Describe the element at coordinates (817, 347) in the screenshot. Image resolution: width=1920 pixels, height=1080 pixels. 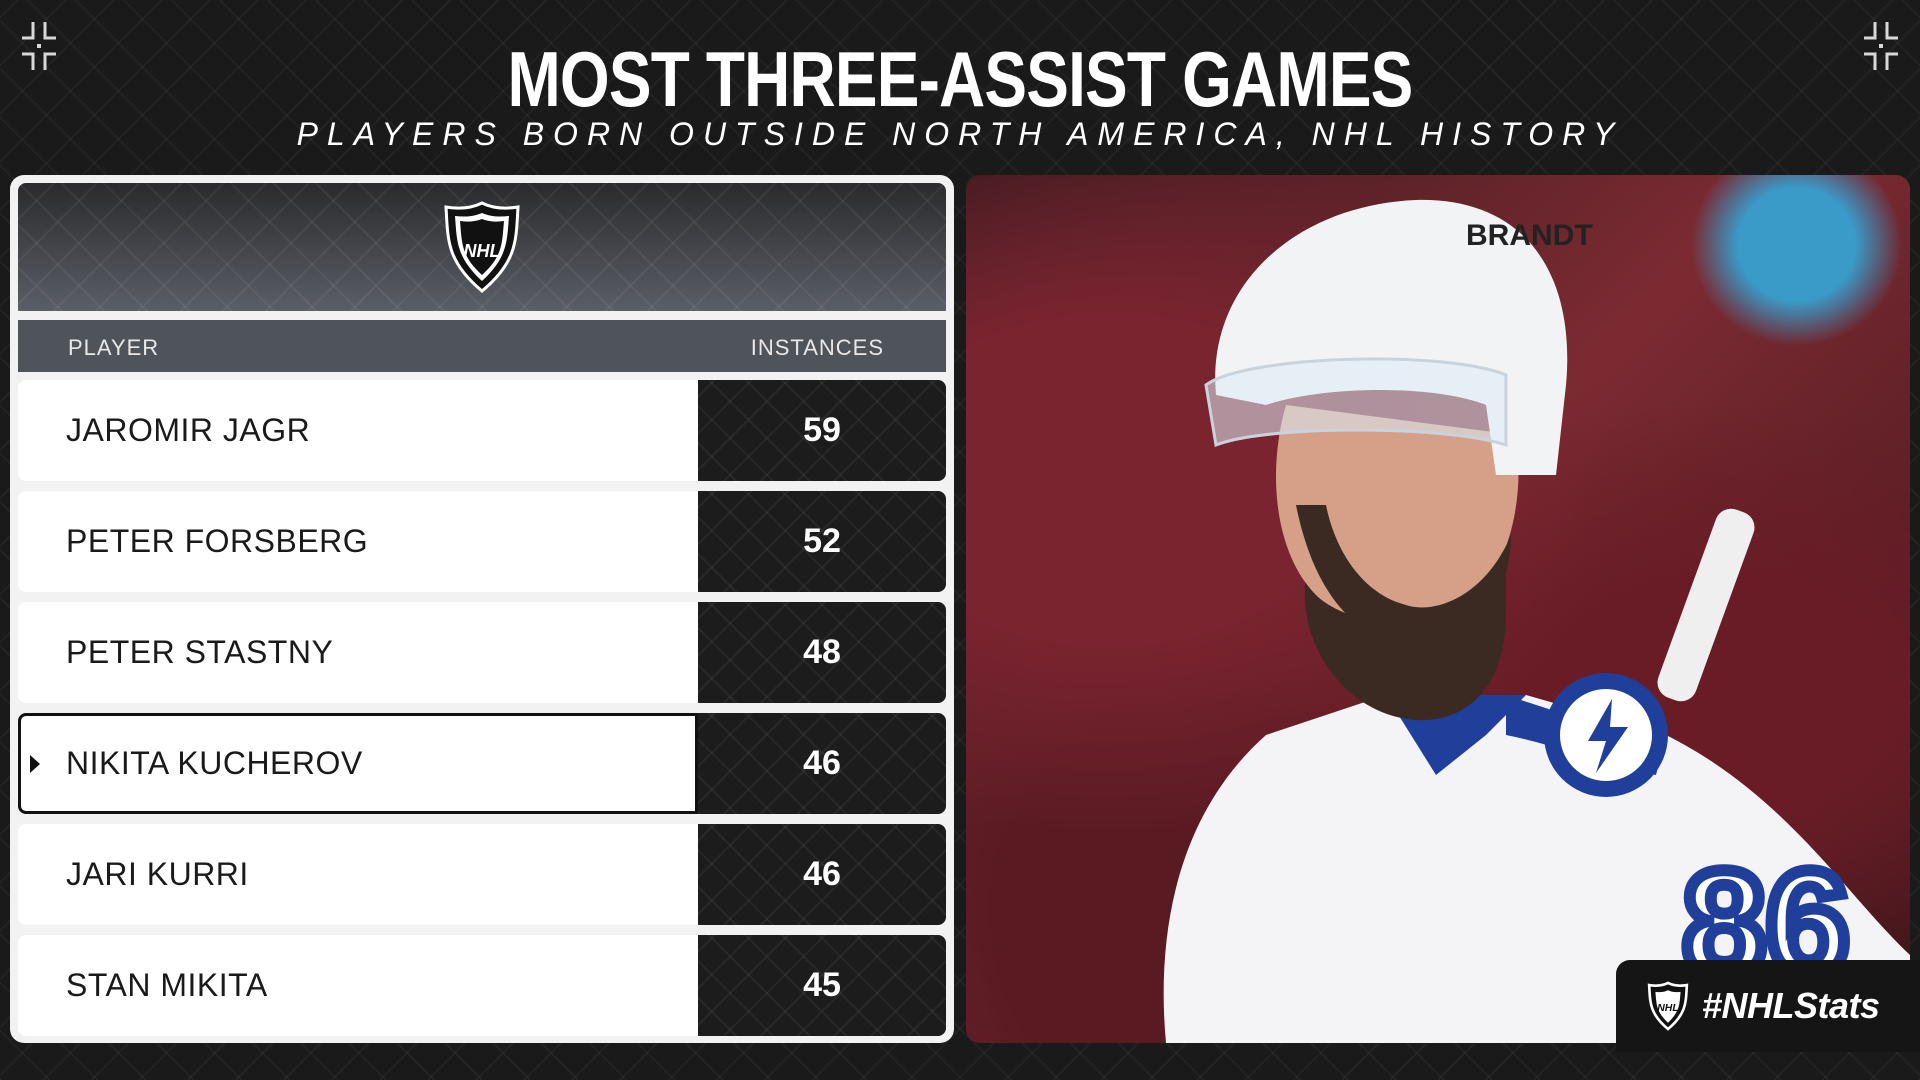
I see `column-header-instances: INSTANCES` at that location.